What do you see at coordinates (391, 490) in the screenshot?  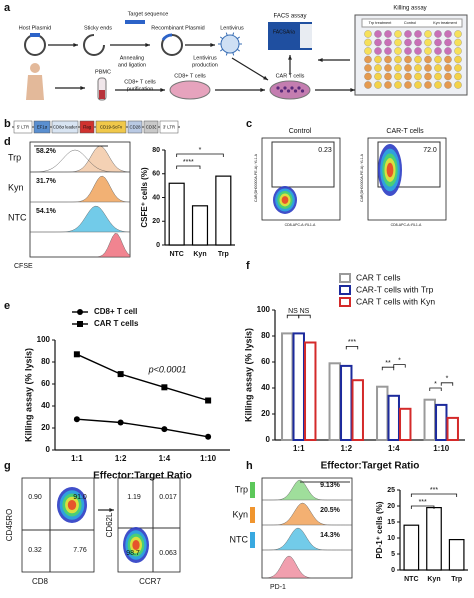 I see `y-tick-label: 25` at bounding box center [391, 490].